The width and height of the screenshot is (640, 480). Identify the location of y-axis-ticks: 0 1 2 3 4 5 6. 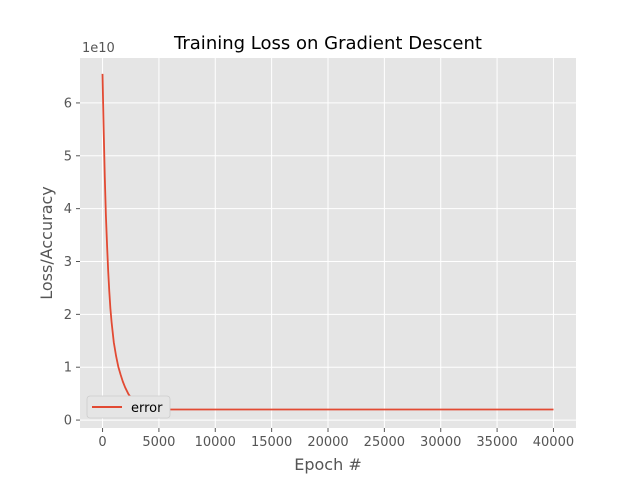
(72, 262).